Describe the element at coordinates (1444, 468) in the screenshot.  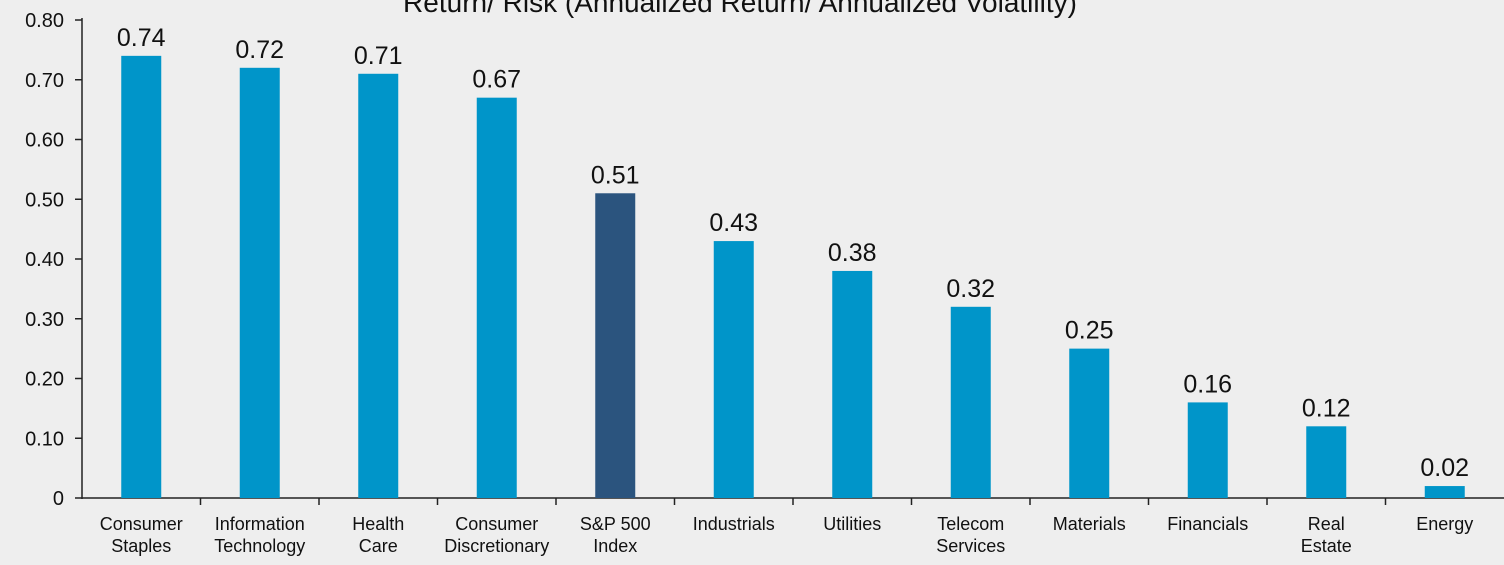
I see `value-label: 0.02` at that location.